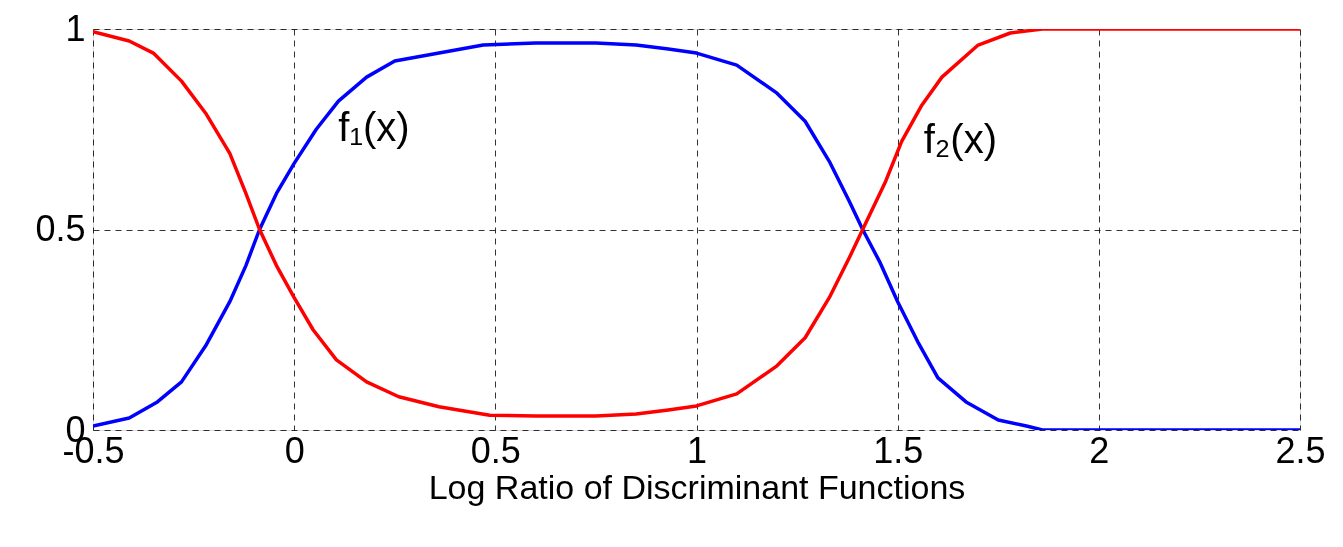 This screenshot has width=1343, height=547. Describe the element at coordinates (1099, 450) in the screenshot. I see `x-tick-label: 2` at that location.